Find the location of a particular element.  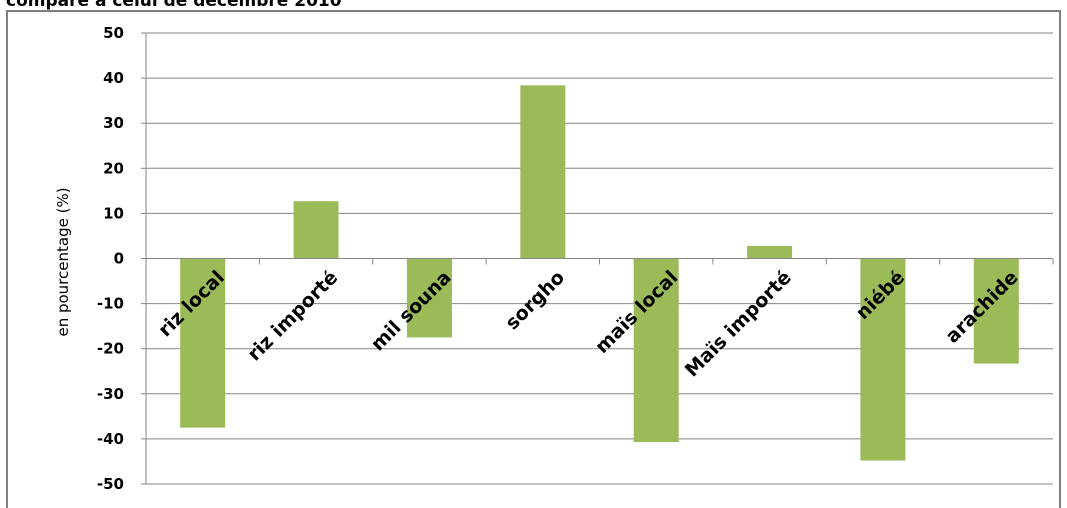

y-tick-label: 0 is located at coordinates (119, 259).